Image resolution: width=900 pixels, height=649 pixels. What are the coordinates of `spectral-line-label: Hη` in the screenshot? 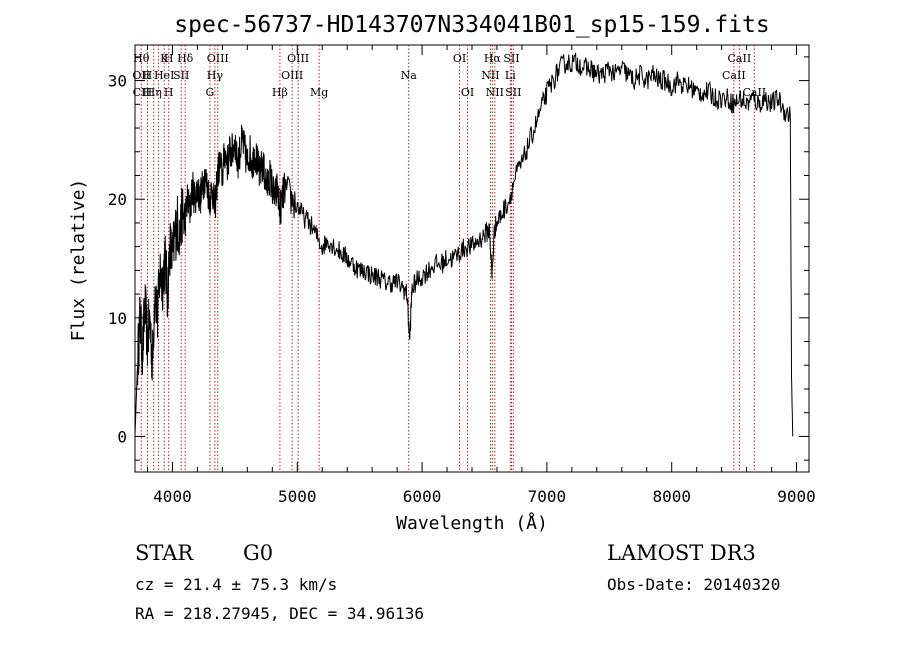 It's located at (154, 92).